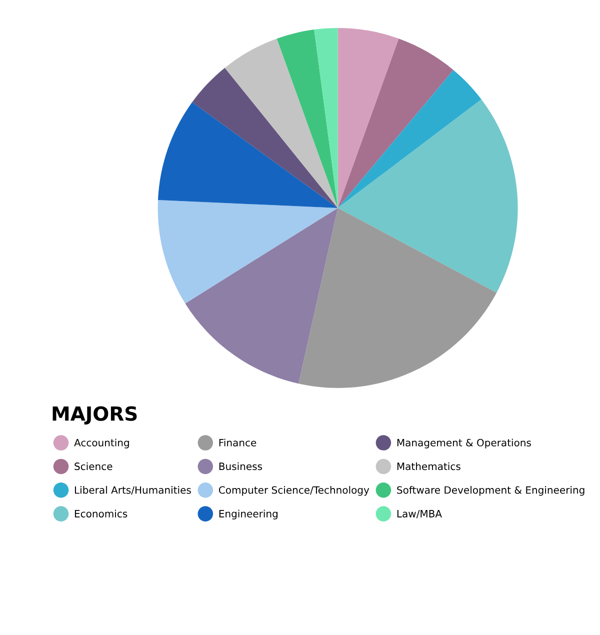  I want to click on legend-label: Computer Science/Technology, so click(294, 491).